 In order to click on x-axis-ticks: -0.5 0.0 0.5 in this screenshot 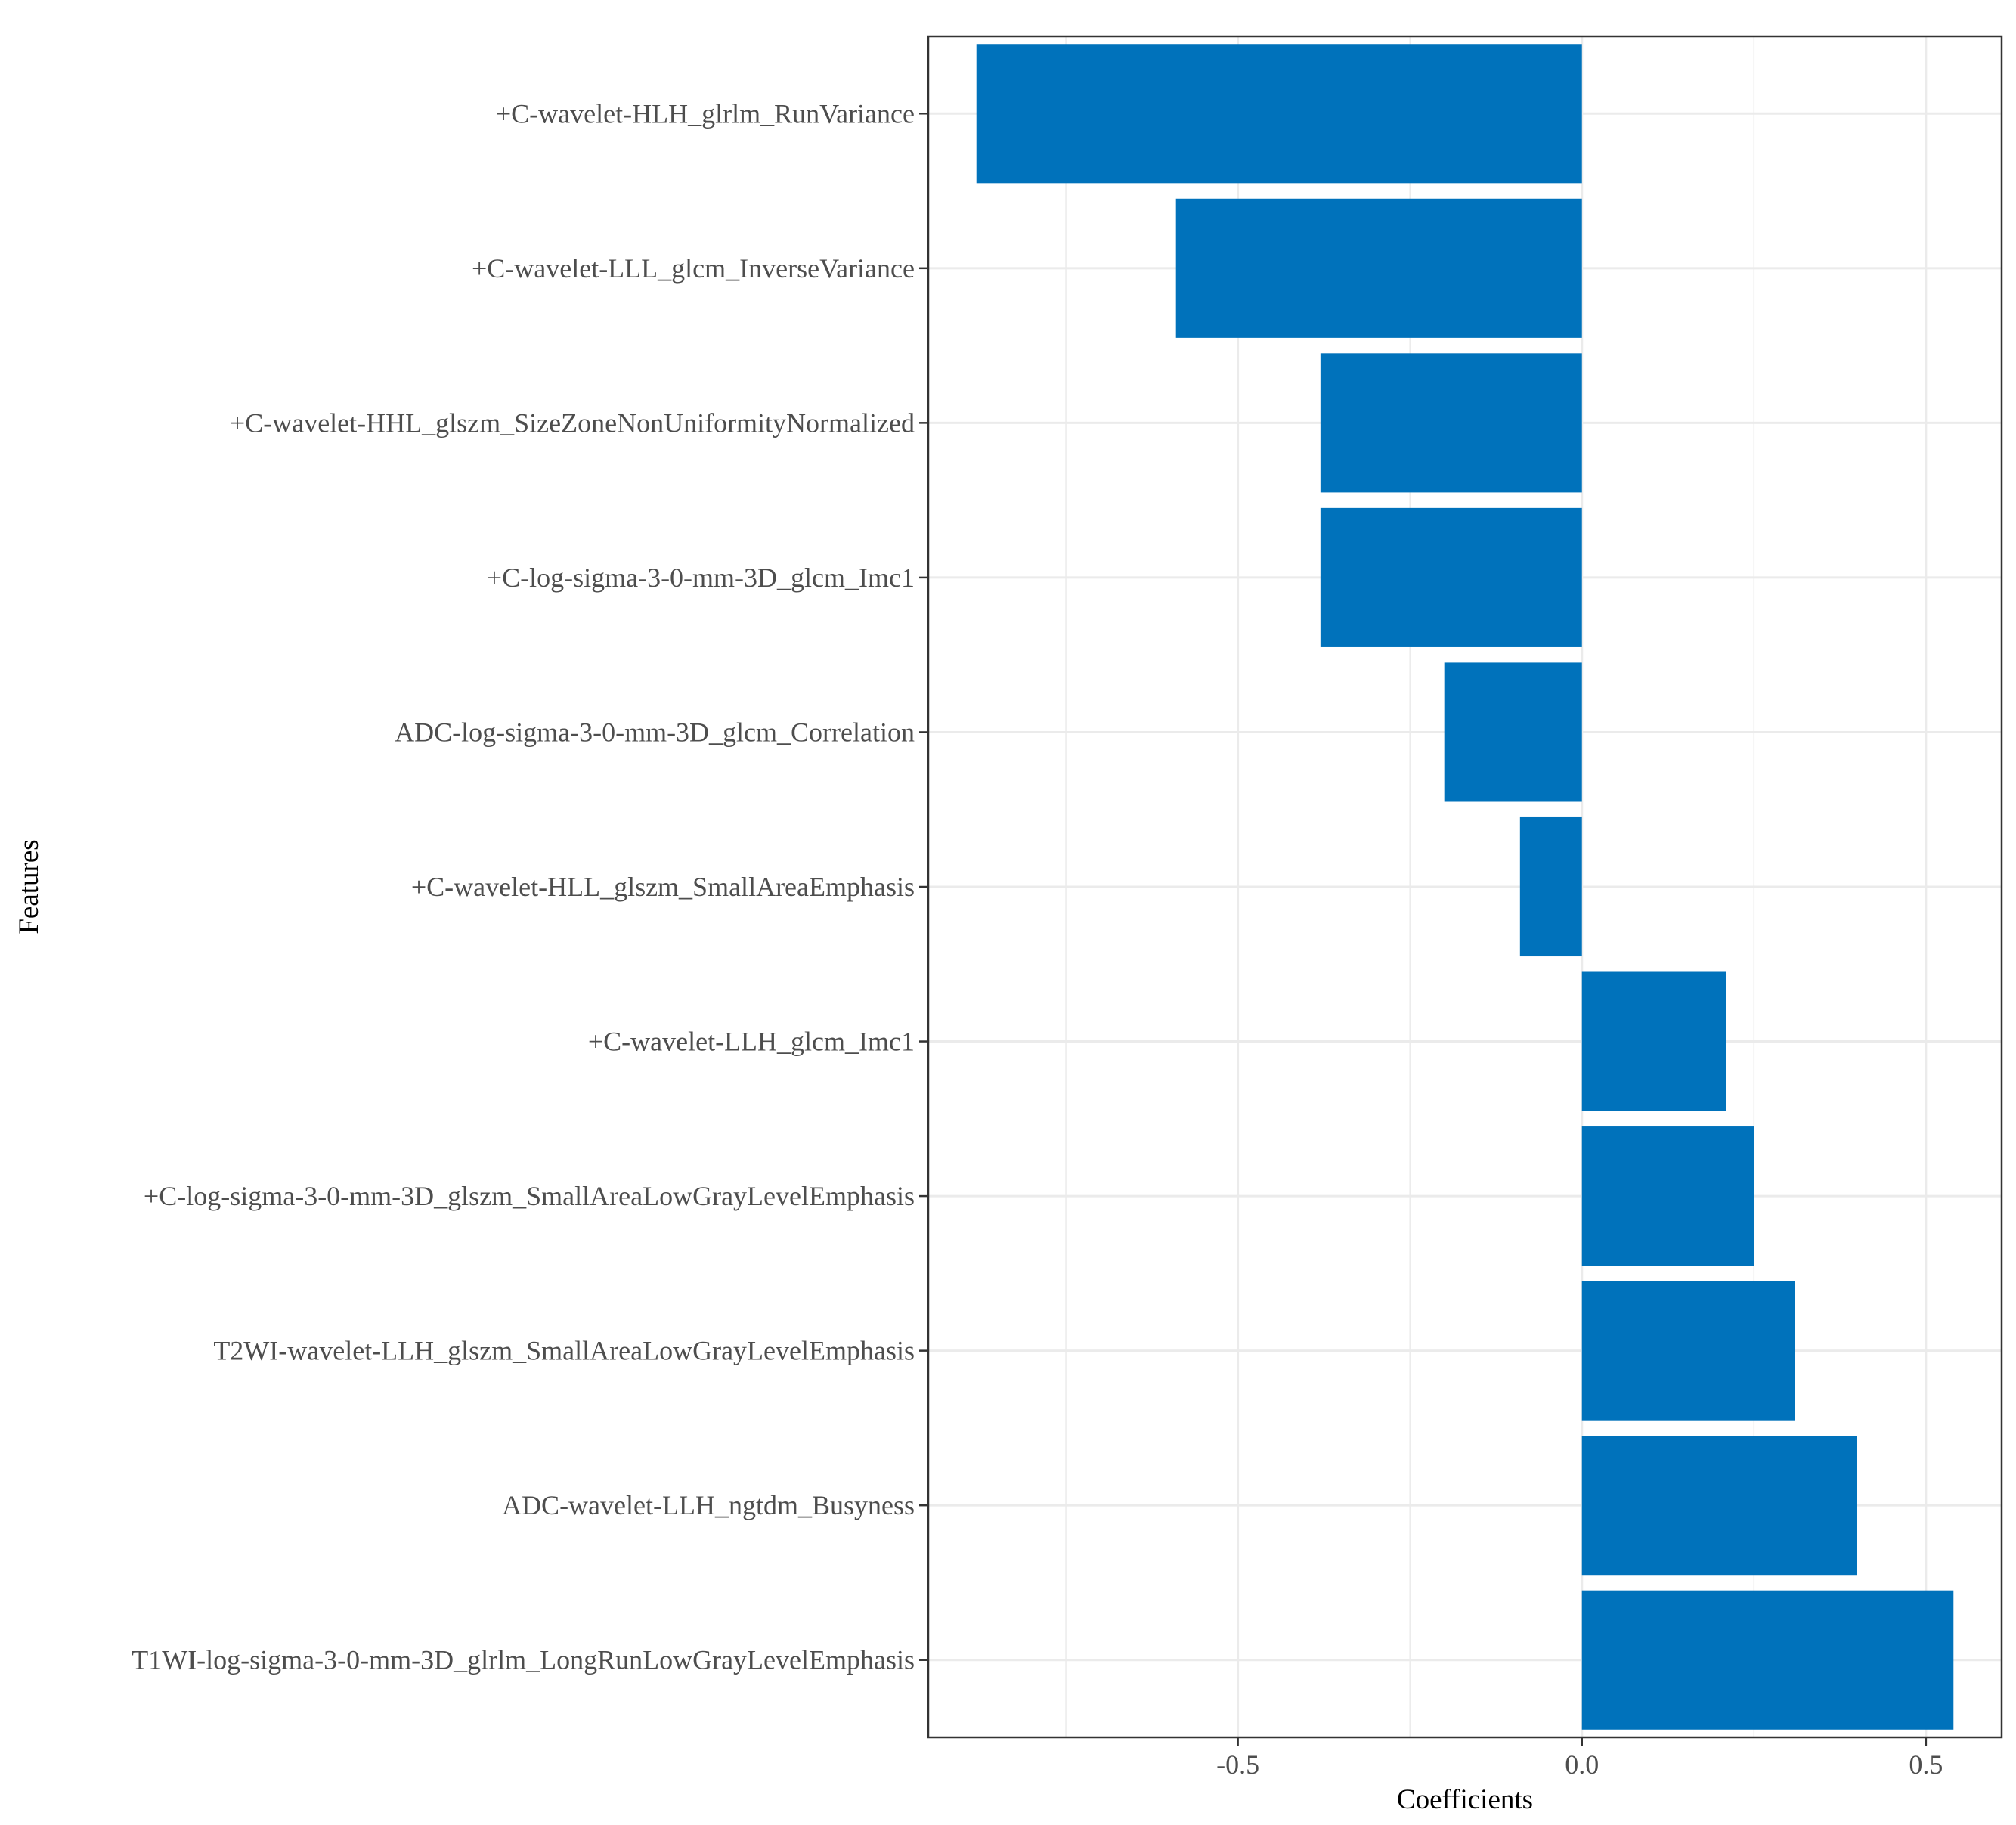, I will do `click(1579, 1758)`.